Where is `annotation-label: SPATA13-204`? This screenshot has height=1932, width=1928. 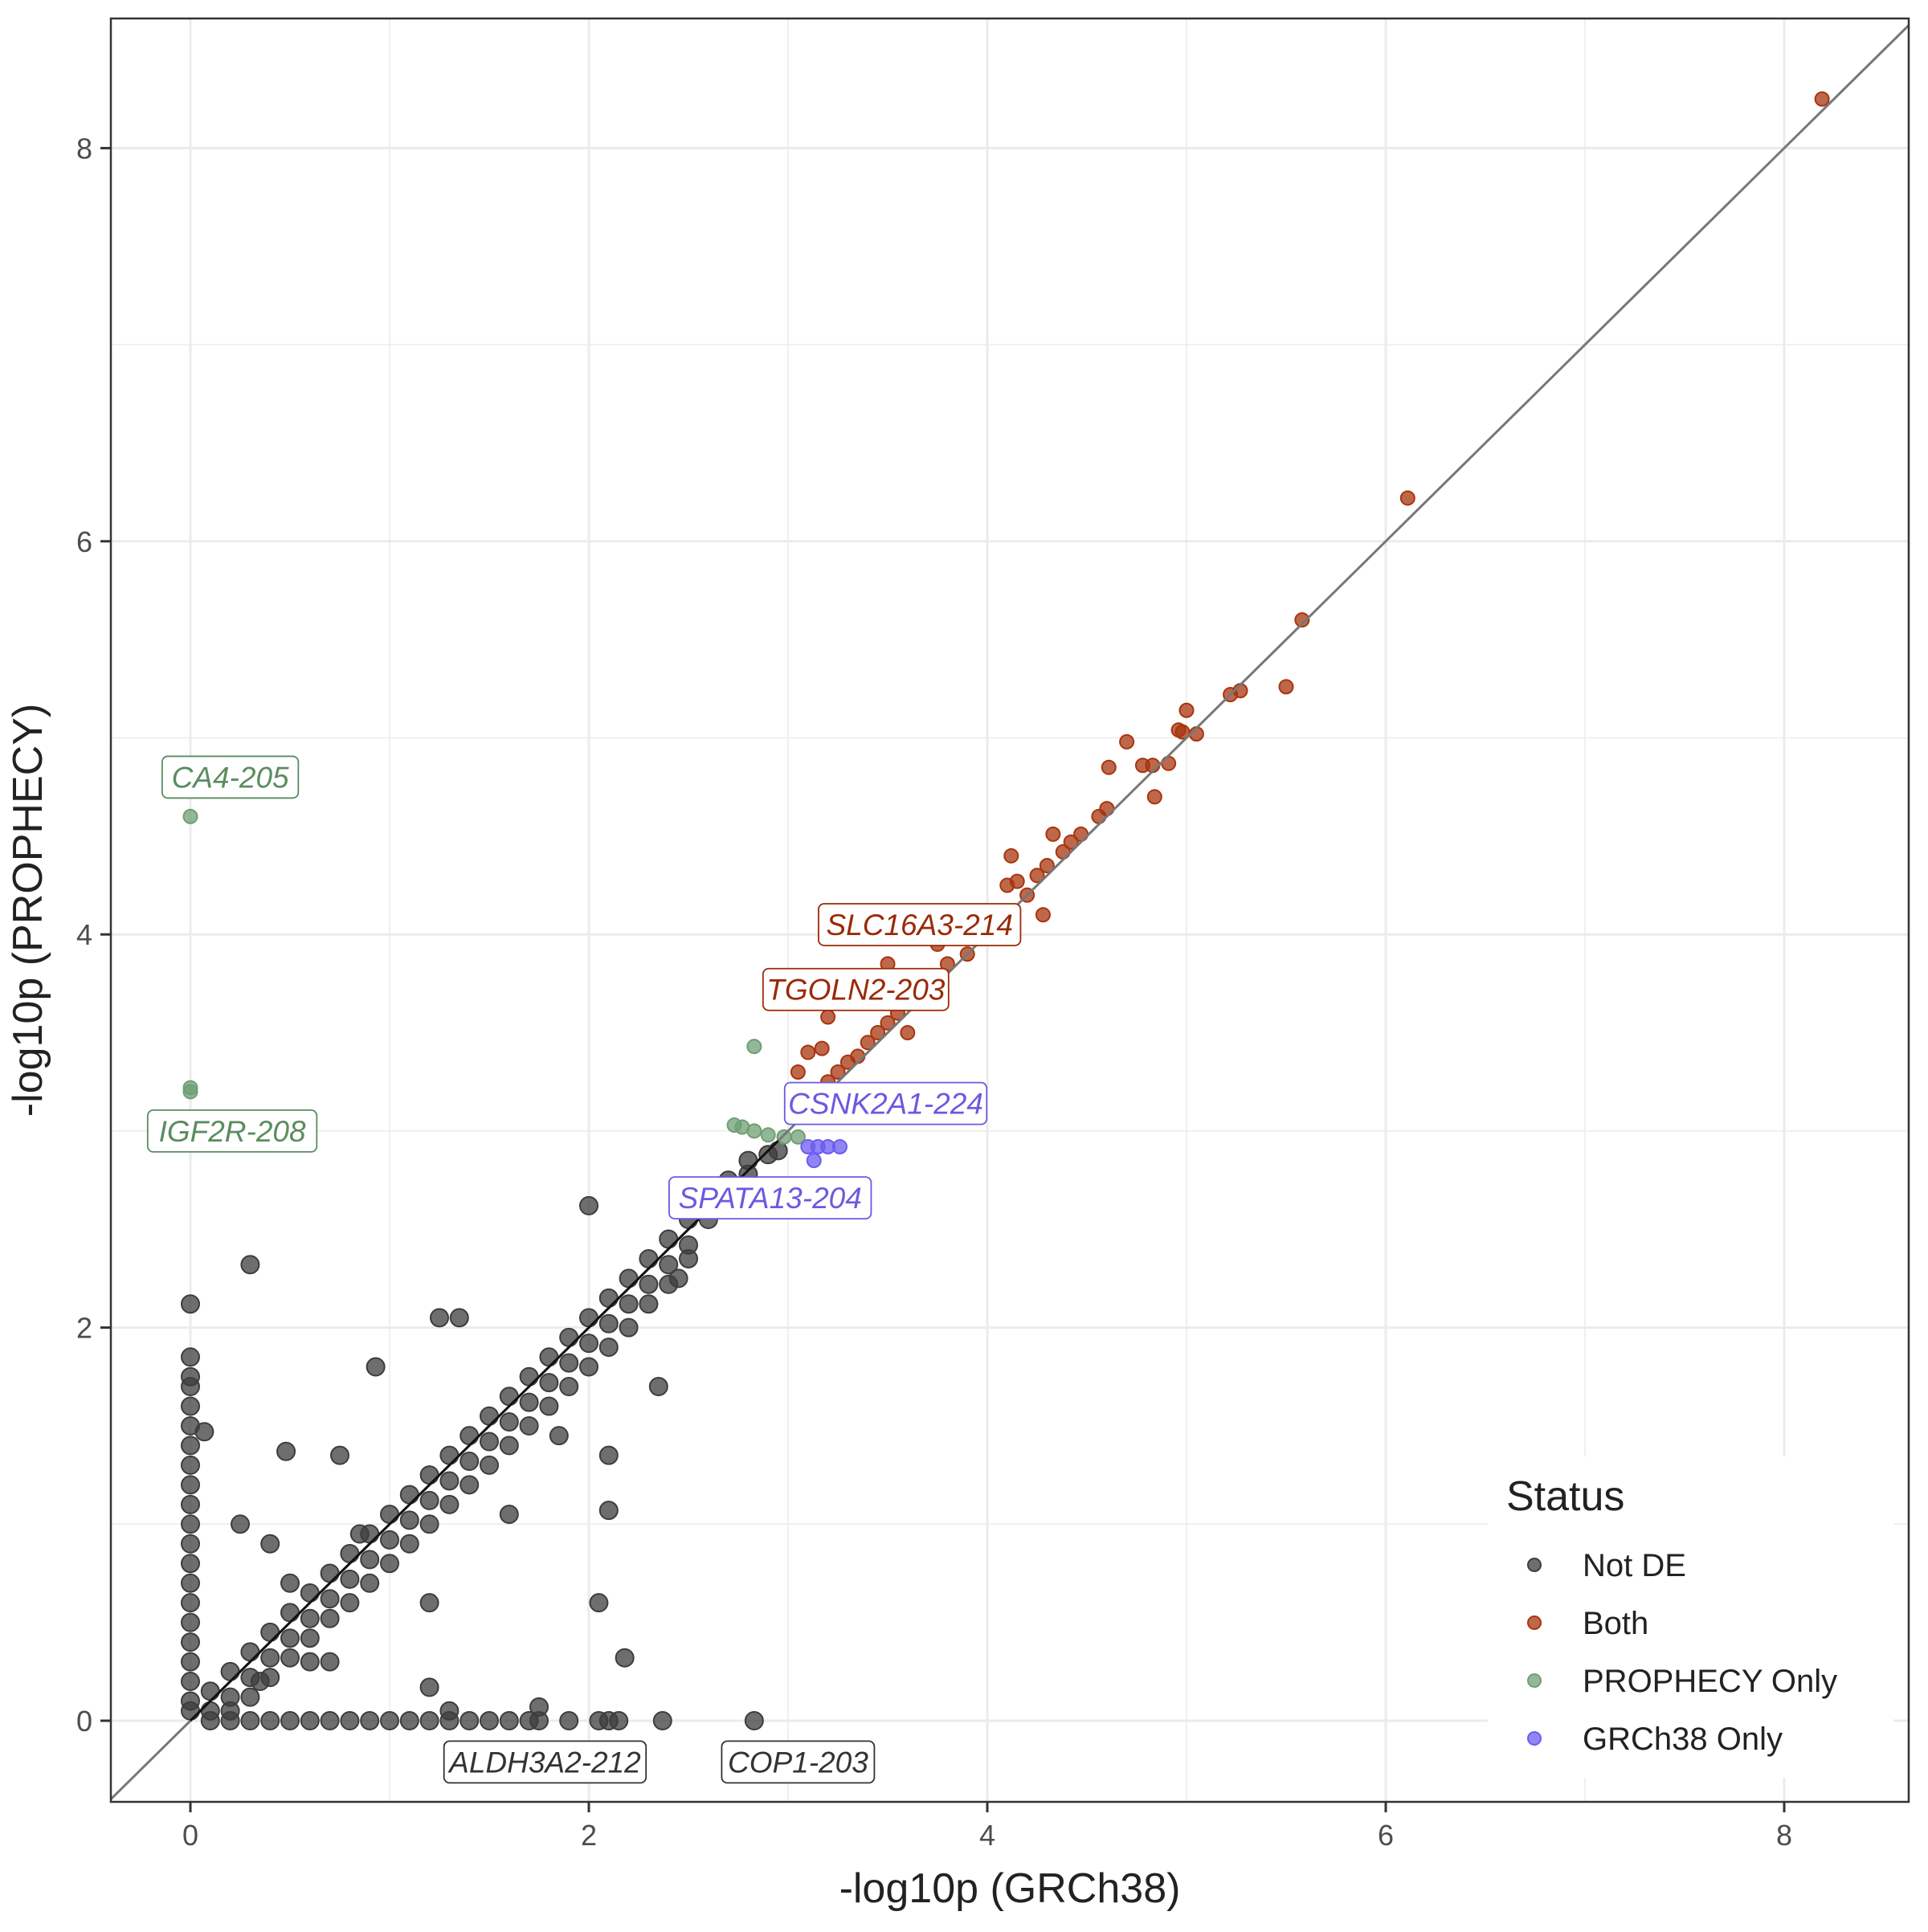
annotation-label: SPATA13-204 is located at coordinates (770, 1197).